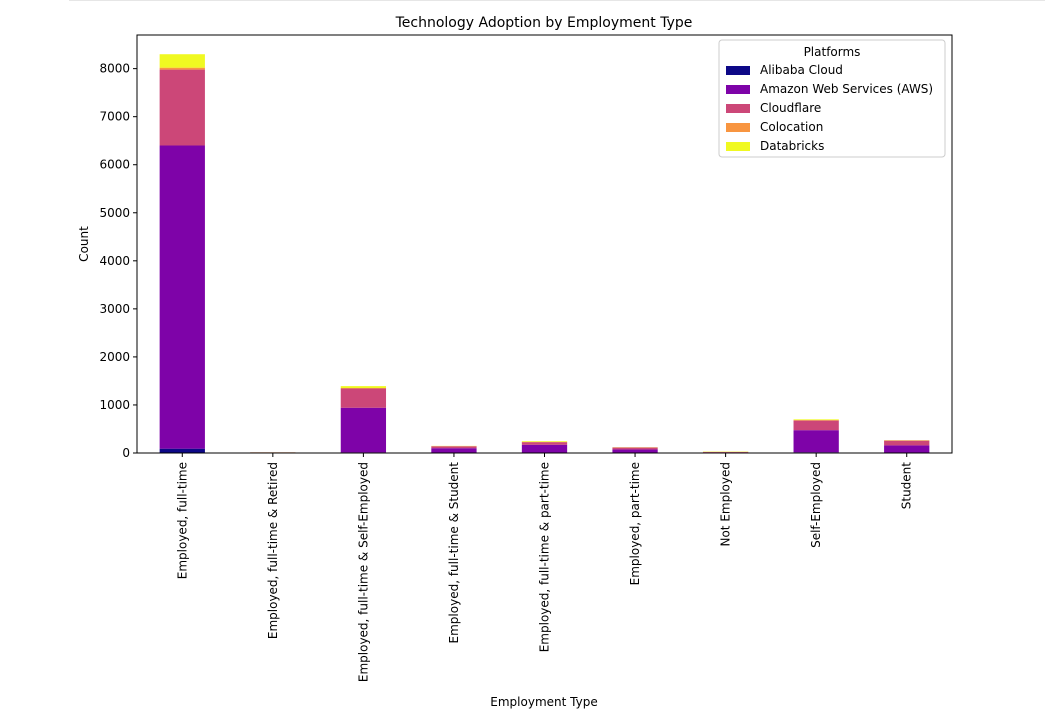 This screenshot has width=1045, height=722. I want to click on y-axis: 0 1000 2000 3000 4000 5000 6000 7000 8000, so click(118, 261).